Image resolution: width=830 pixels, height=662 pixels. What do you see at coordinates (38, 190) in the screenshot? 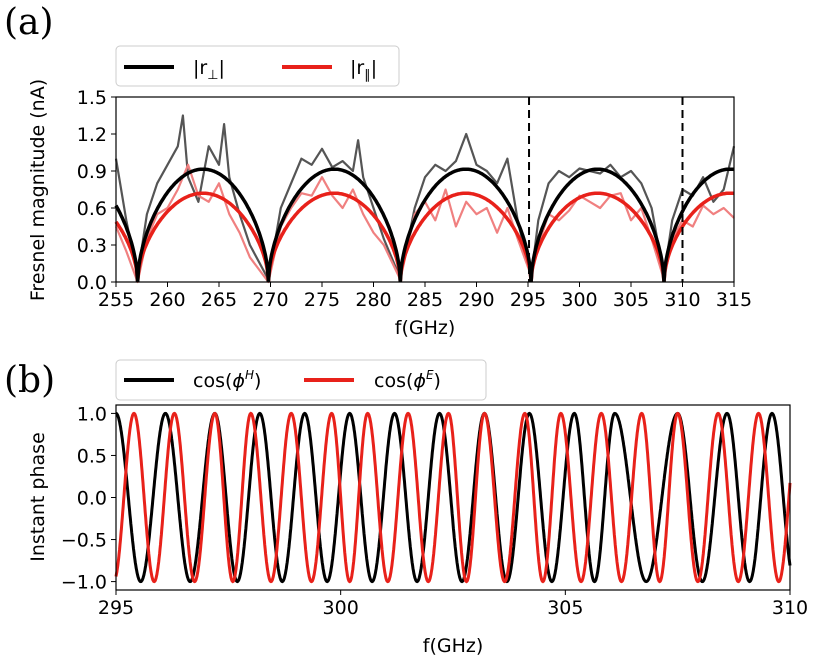
I see `ylabel-a: Fresnel magnitude (nA)` at bounding box center [38, 190].